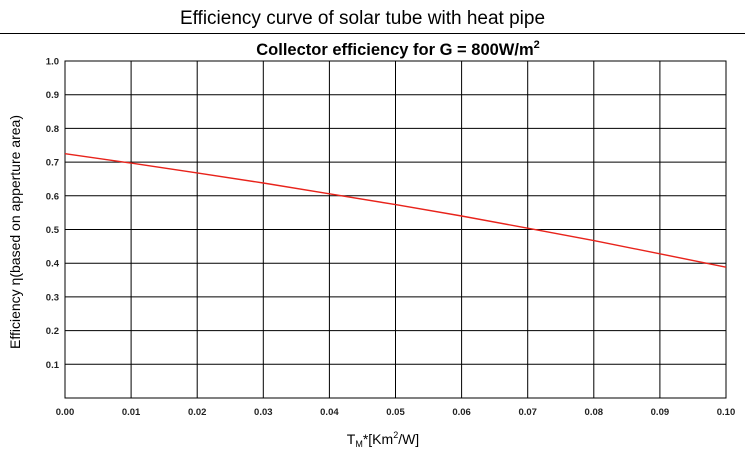 The width and height of the screenshot is (745, 454). What do you see at coordinates (461, 412) in the screenshot?
I see `x-tick-label: 0.06` at bounding box center [461, 412].